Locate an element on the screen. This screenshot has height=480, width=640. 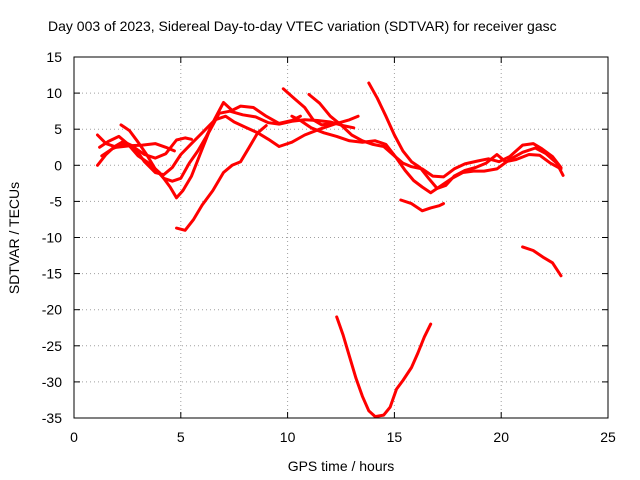
y-tick-label: -5 is located at coordinates (56, 201).